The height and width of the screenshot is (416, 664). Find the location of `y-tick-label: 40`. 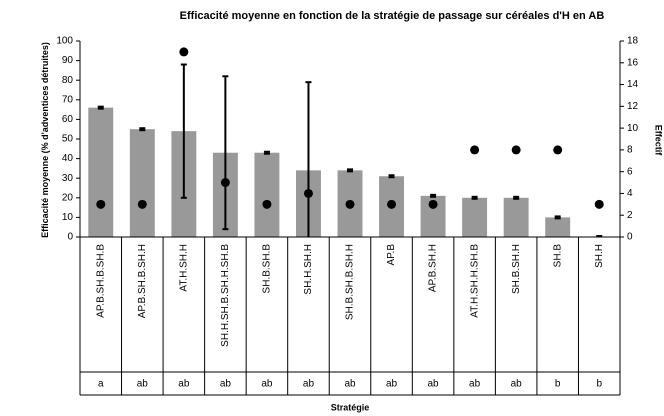

y-tick-label: 40 is located at coordinates (68, 158).